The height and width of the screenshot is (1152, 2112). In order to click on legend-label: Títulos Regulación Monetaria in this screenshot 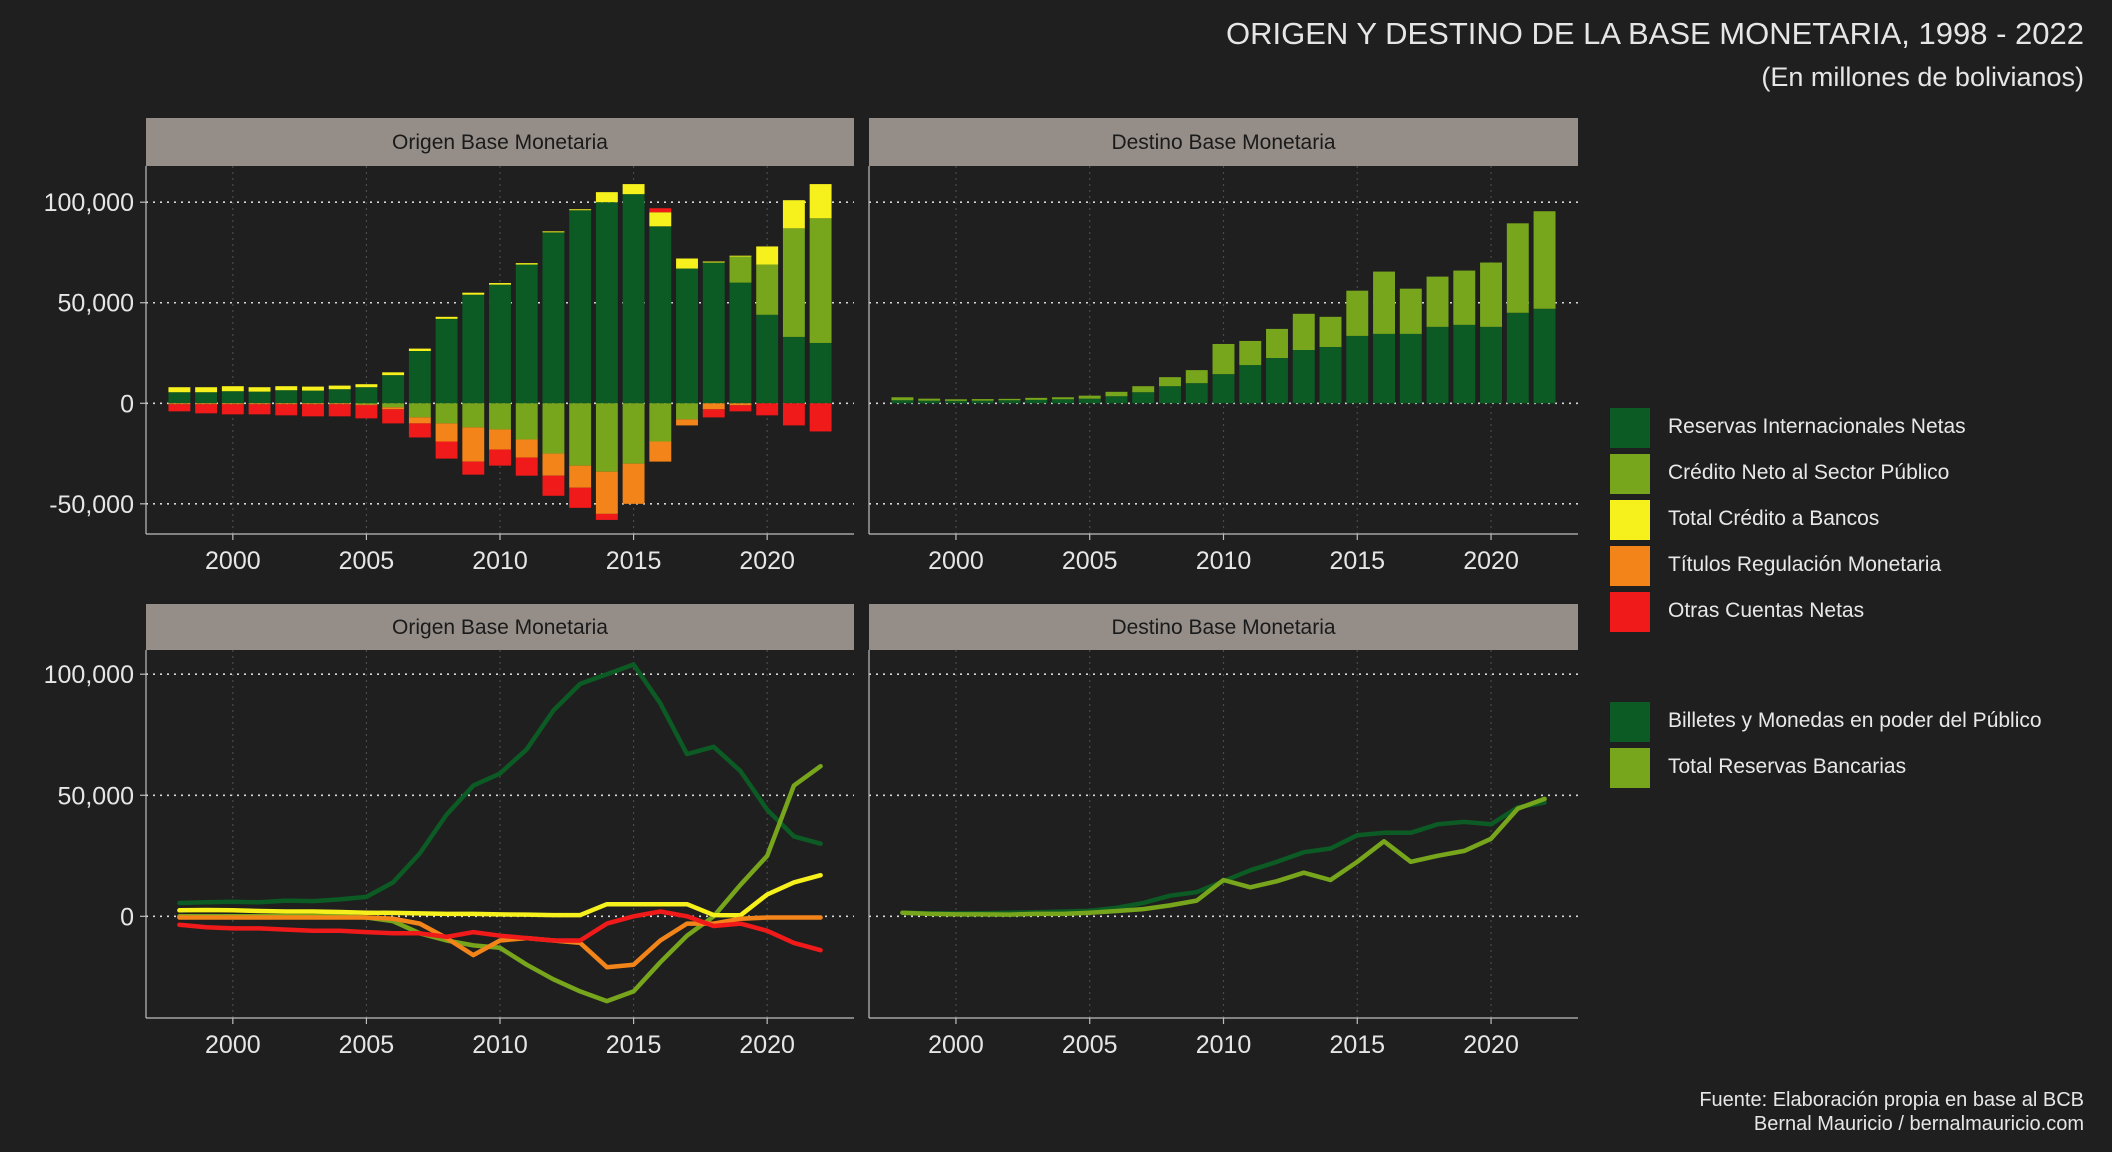, I will do `click(1805, 564)`.